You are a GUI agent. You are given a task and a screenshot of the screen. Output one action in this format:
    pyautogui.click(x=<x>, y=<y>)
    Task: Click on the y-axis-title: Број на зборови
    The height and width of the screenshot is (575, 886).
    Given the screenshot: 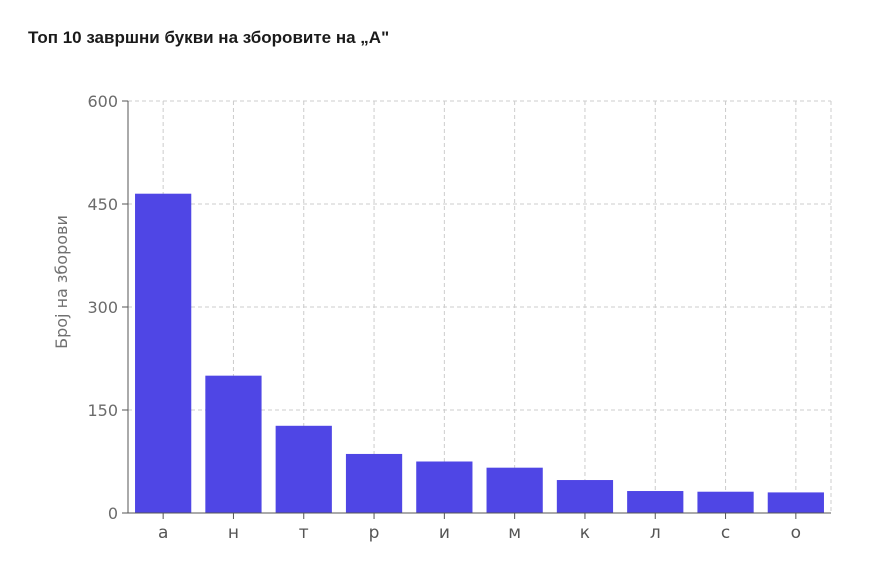 What is the action you would take?
    pyautogui.click(x=61, y=282)
    